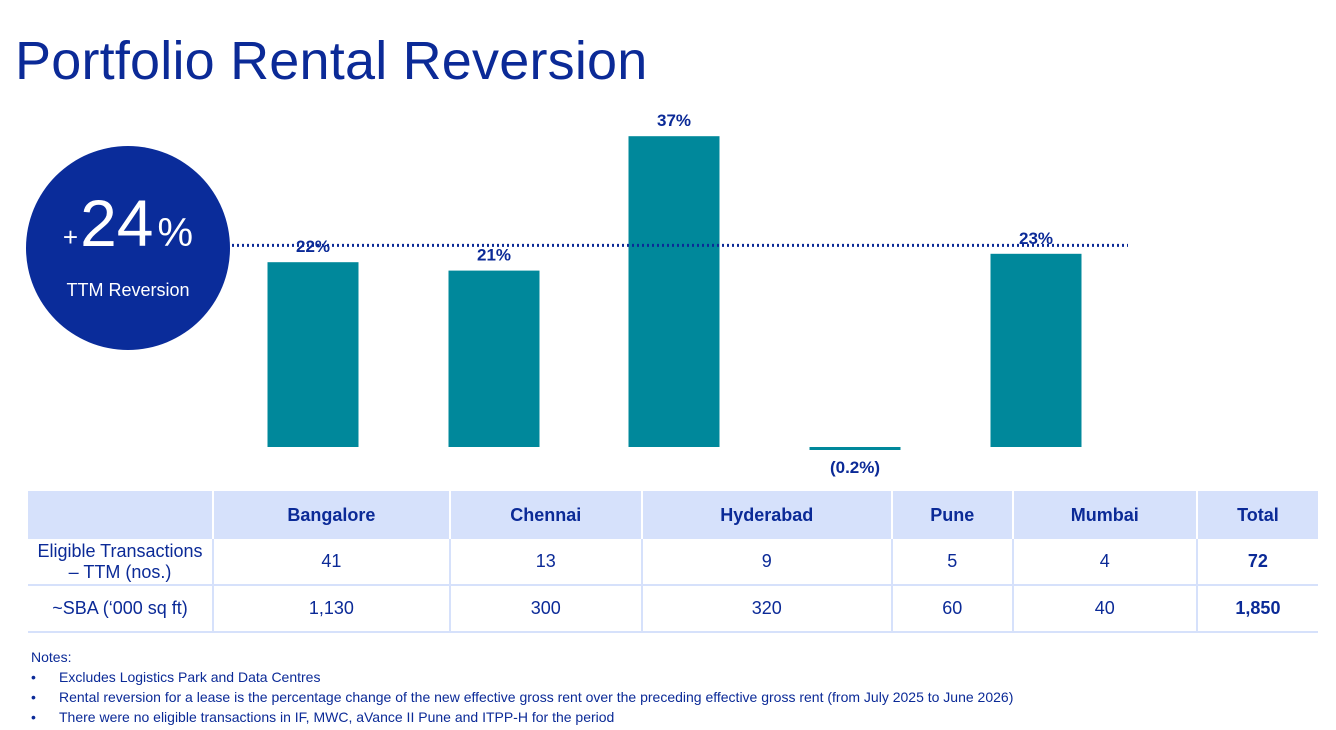  Describe the element at coordinates (1036, 350) in the screenshot. I see `bar-mumbai` at that location.